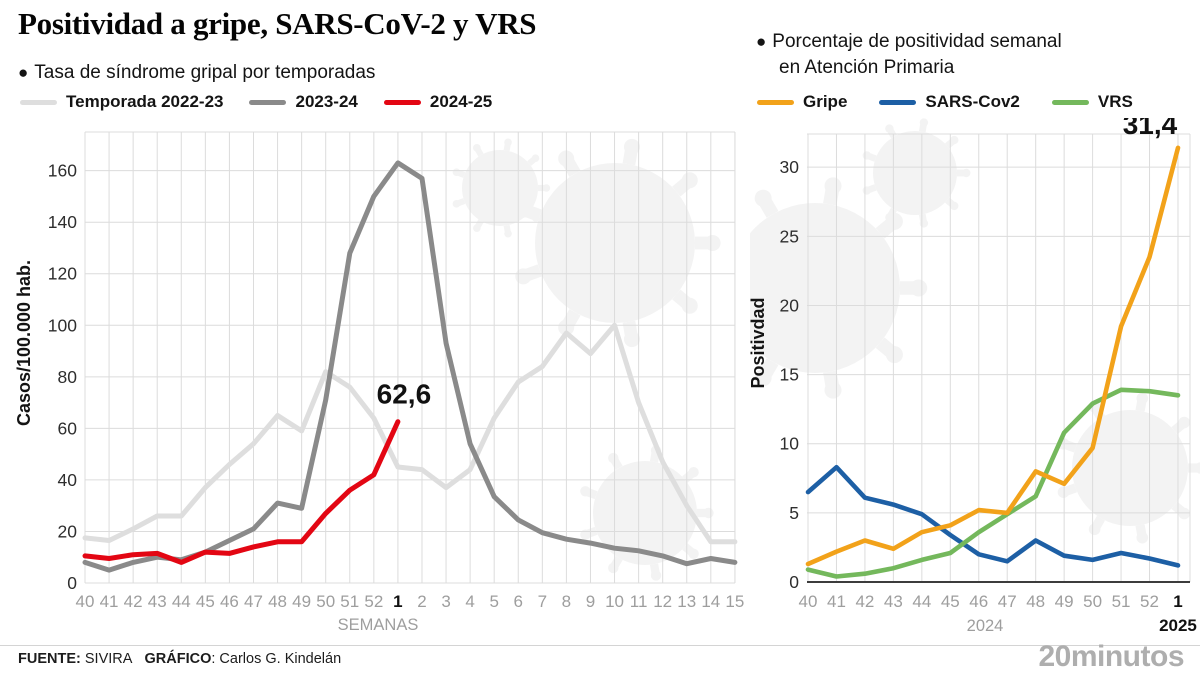 Image resolution: width=1200 pixels, height=675 pixels. Describe the element at coordinates (600, 645) in the screenshot. I see `footer-divider` at that location.